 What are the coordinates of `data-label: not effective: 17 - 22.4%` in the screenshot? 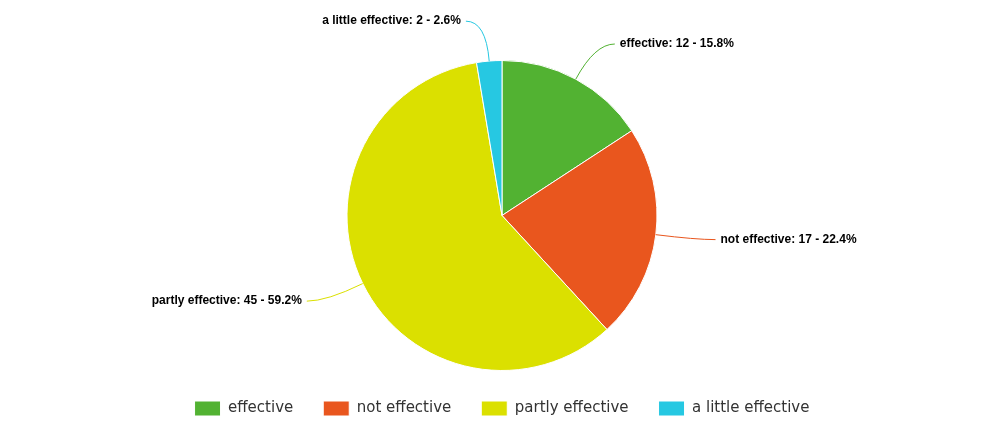 It's located at (788, 238).